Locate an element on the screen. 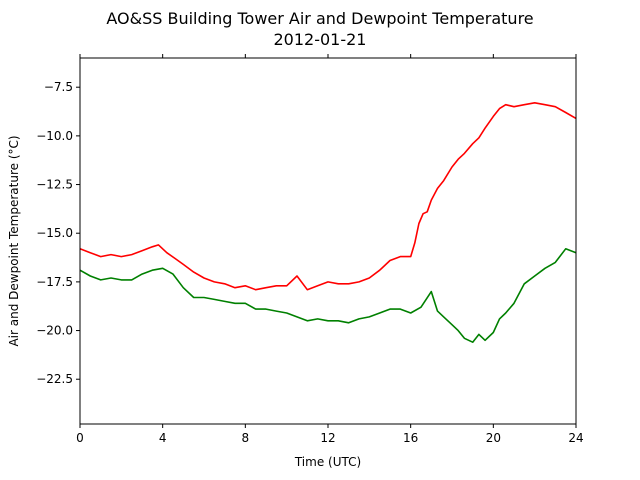 This screenshot has height=480, width=640. y-tick-label: −17.5 is located at coordinates (54, 282).